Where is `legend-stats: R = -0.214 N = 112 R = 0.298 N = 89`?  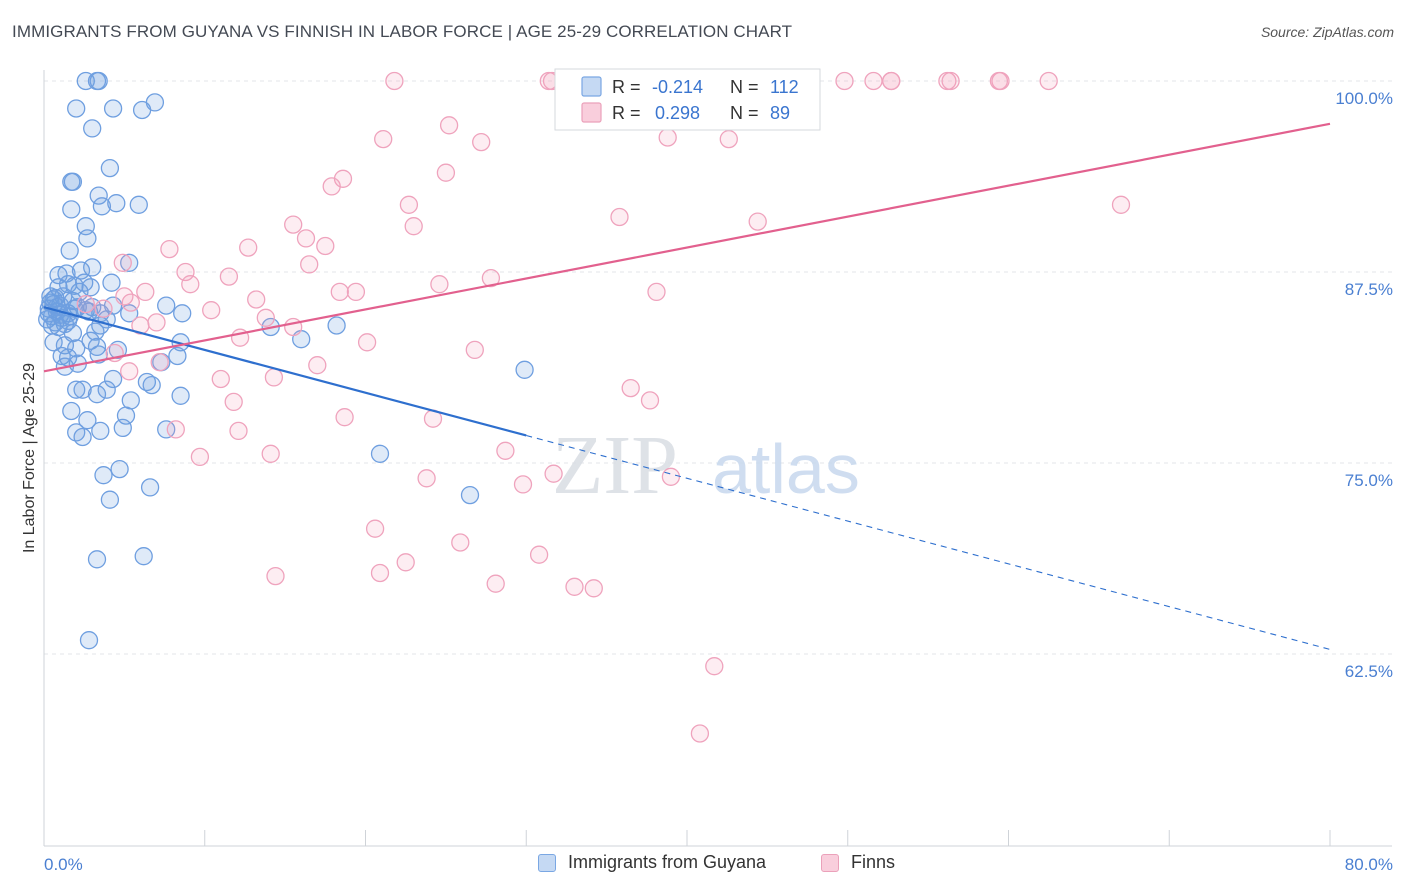
legend-stats: R = -0.214 N = 112 R = 0.298 N = 89 is located at coordinates (687, 99).